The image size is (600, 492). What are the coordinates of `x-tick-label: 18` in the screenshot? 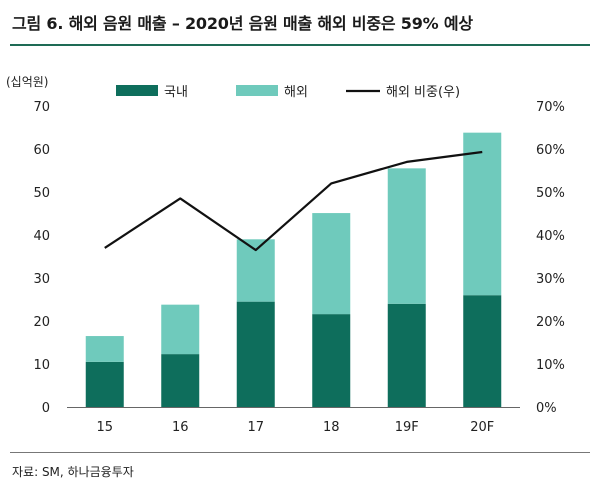 It's located at (331, 427).